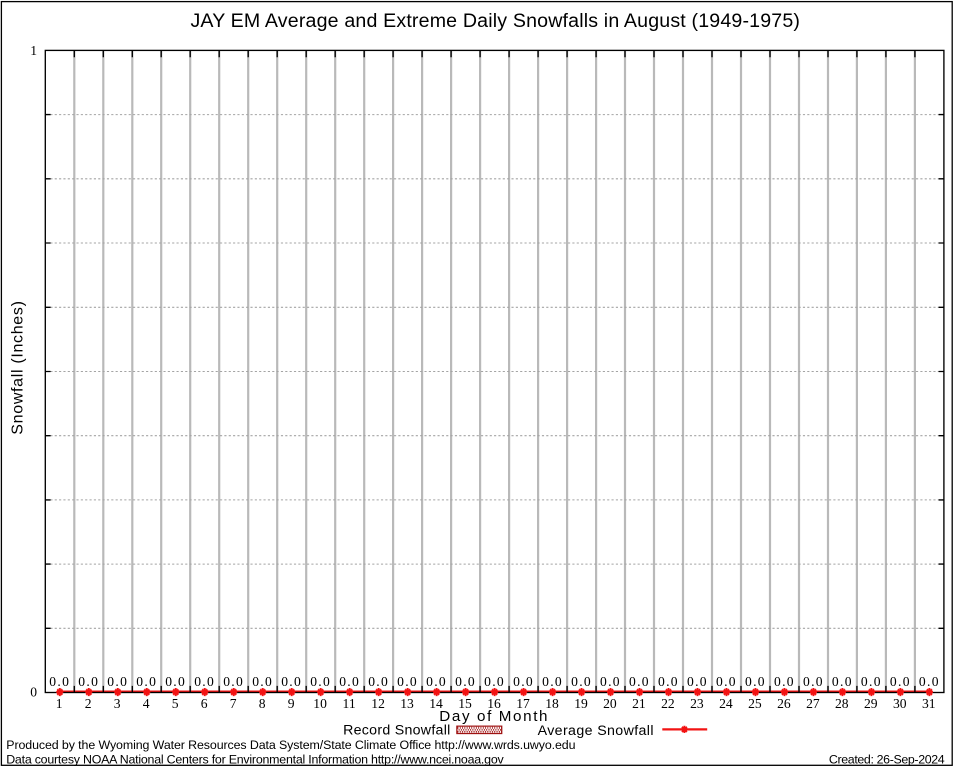  What do you see at coordinates (493, 716) in the screenshot?
I see `svg-text: Day of Month` at bounding box center [493, 716].